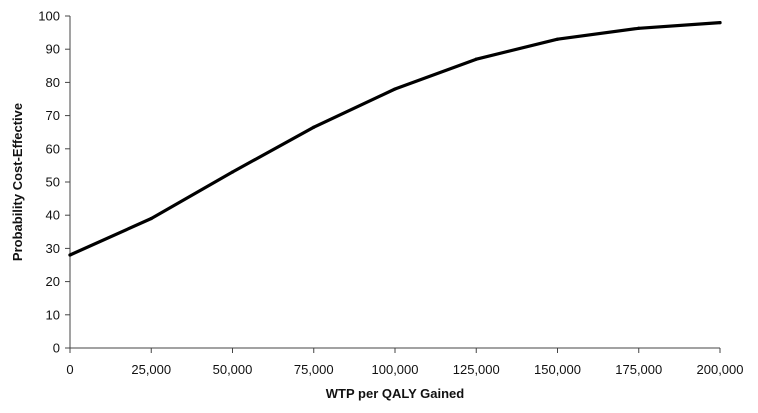  What do you see at coordinates (557, 369) in the screenshot?
I see `x-tick-label: 150,000` at bounding box center [557, 369].